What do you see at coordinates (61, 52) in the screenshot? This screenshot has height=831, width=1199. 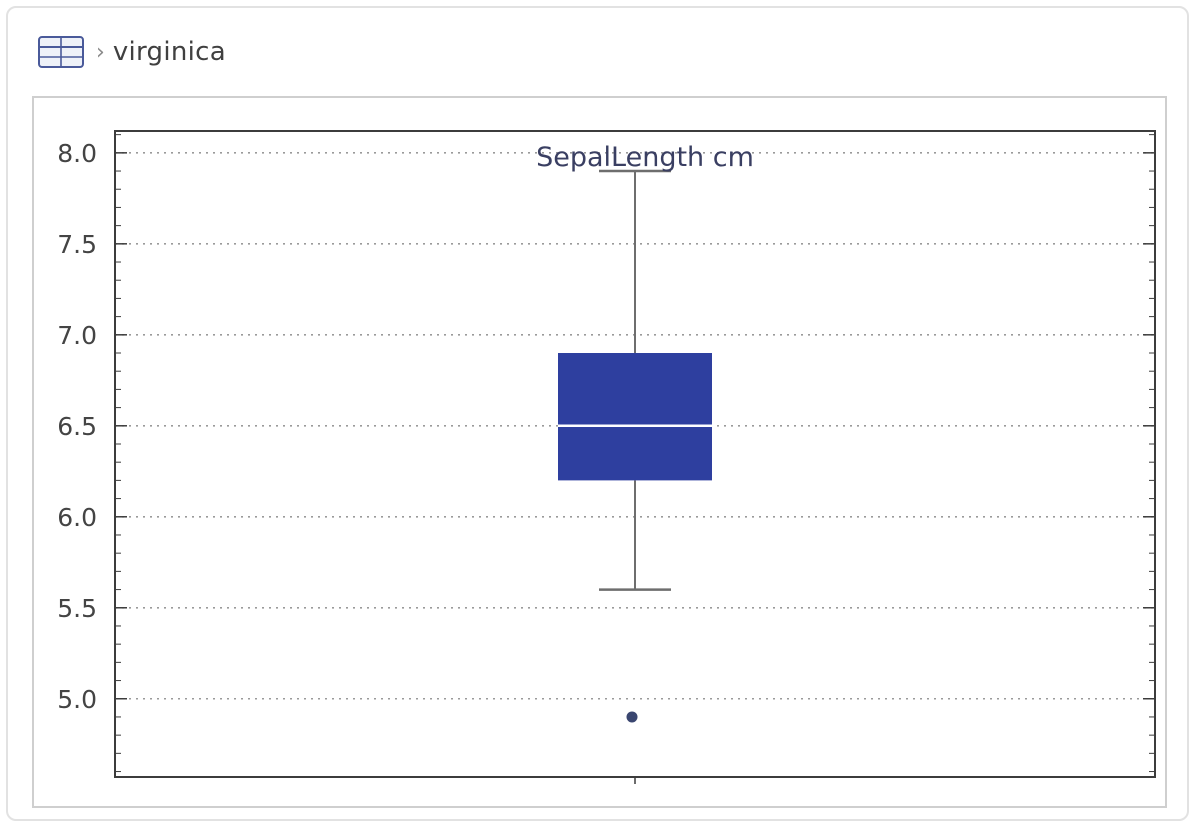 I see `table-icon` at bounding box center [61, 52].